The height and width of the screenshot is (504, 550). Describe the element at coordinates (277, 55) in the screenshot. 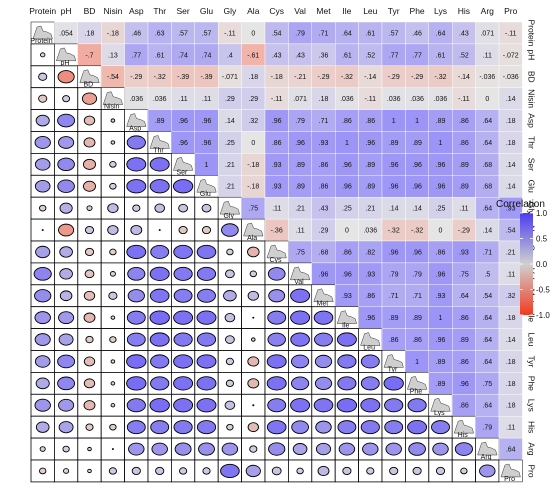

I see `correlation-value: .43` at that location.